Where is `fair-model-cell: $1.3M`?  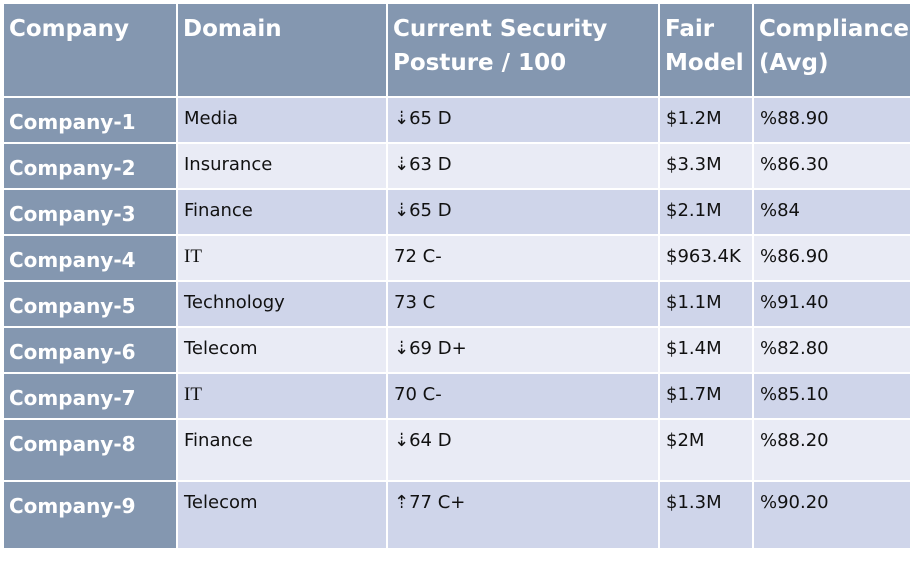 fair-model-cell: $1.3M is located at coordinates (706, 515).